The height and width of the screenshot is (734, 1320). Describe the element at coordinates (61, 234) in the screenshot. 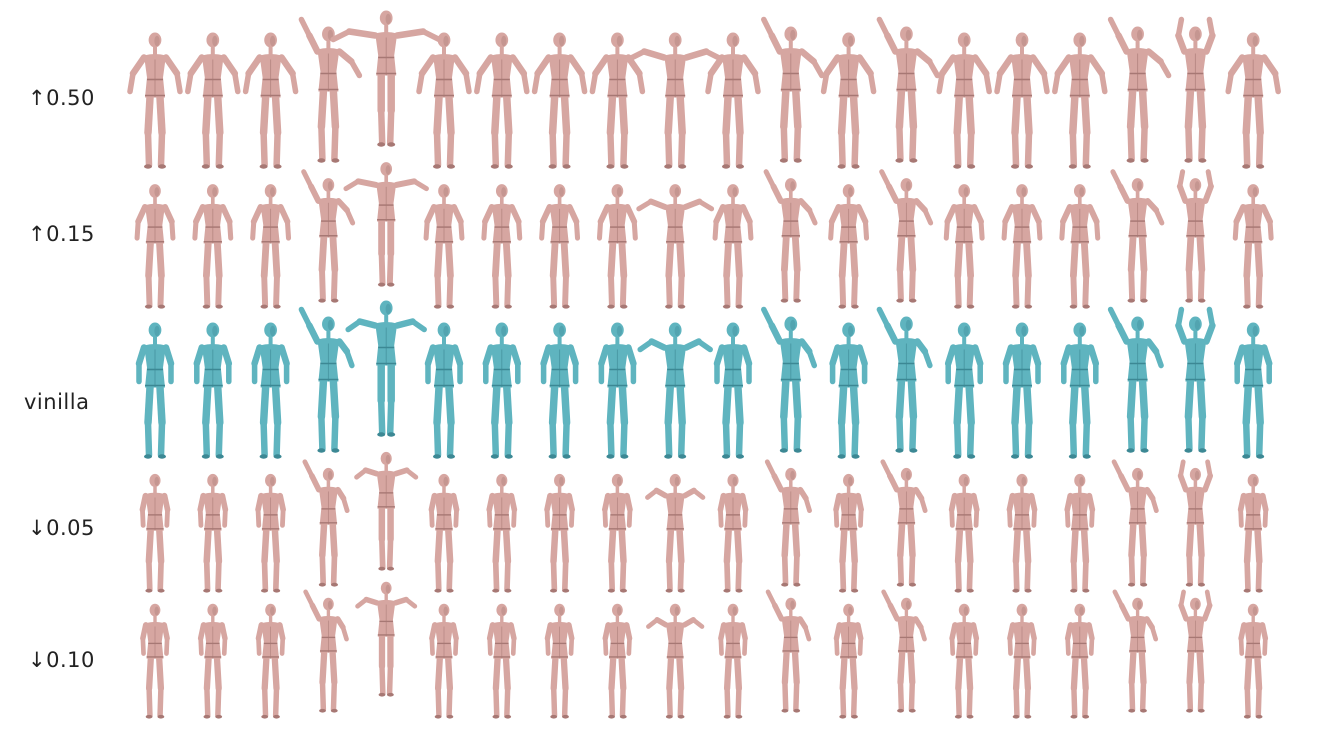

I see `row-label-up-015: ↑0.15` at that location.